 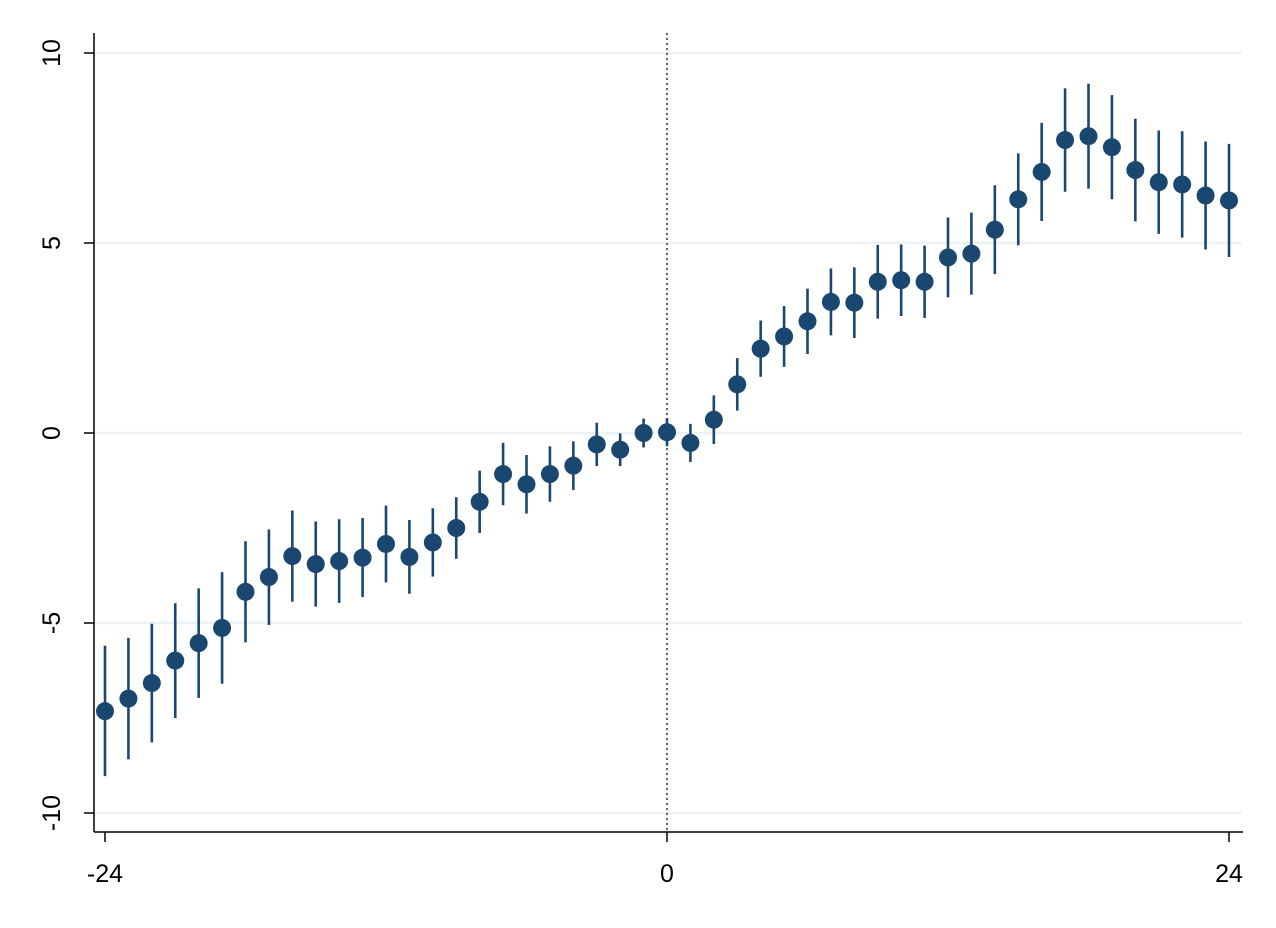 I want to click on y-tick-label: 5, so click(x=52, y=243).